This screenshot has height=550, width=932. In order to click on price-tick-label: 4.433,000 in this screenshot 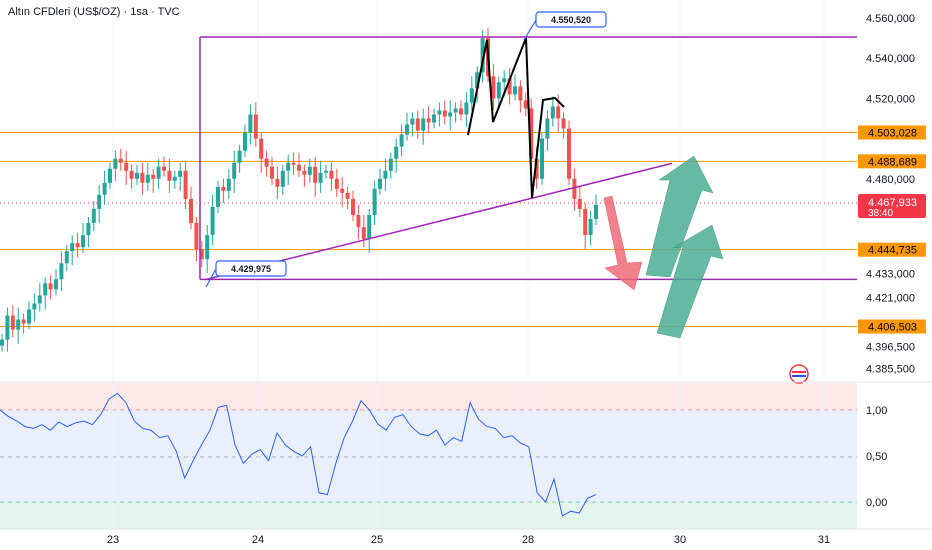, I will do `click(890, 274)`.